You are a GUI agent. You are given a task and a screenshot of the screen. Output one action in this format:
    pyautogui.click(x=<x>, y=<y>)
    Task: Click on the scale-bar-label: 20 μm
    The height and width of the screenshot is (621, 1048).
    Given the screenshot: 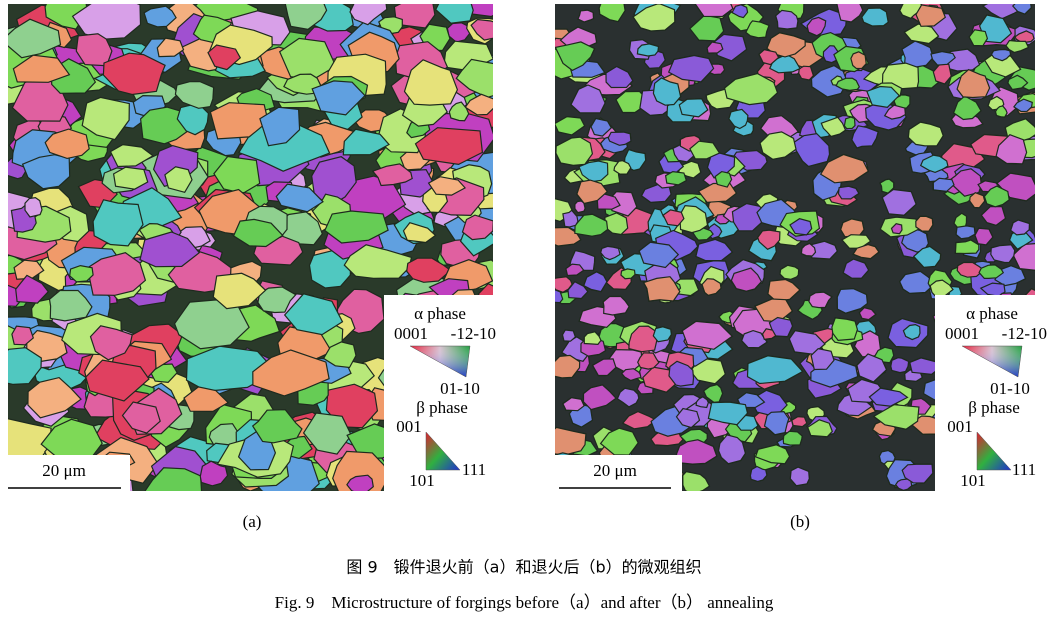 What is the action you would take?
    pyautogui.click(x=615, y=470)
    